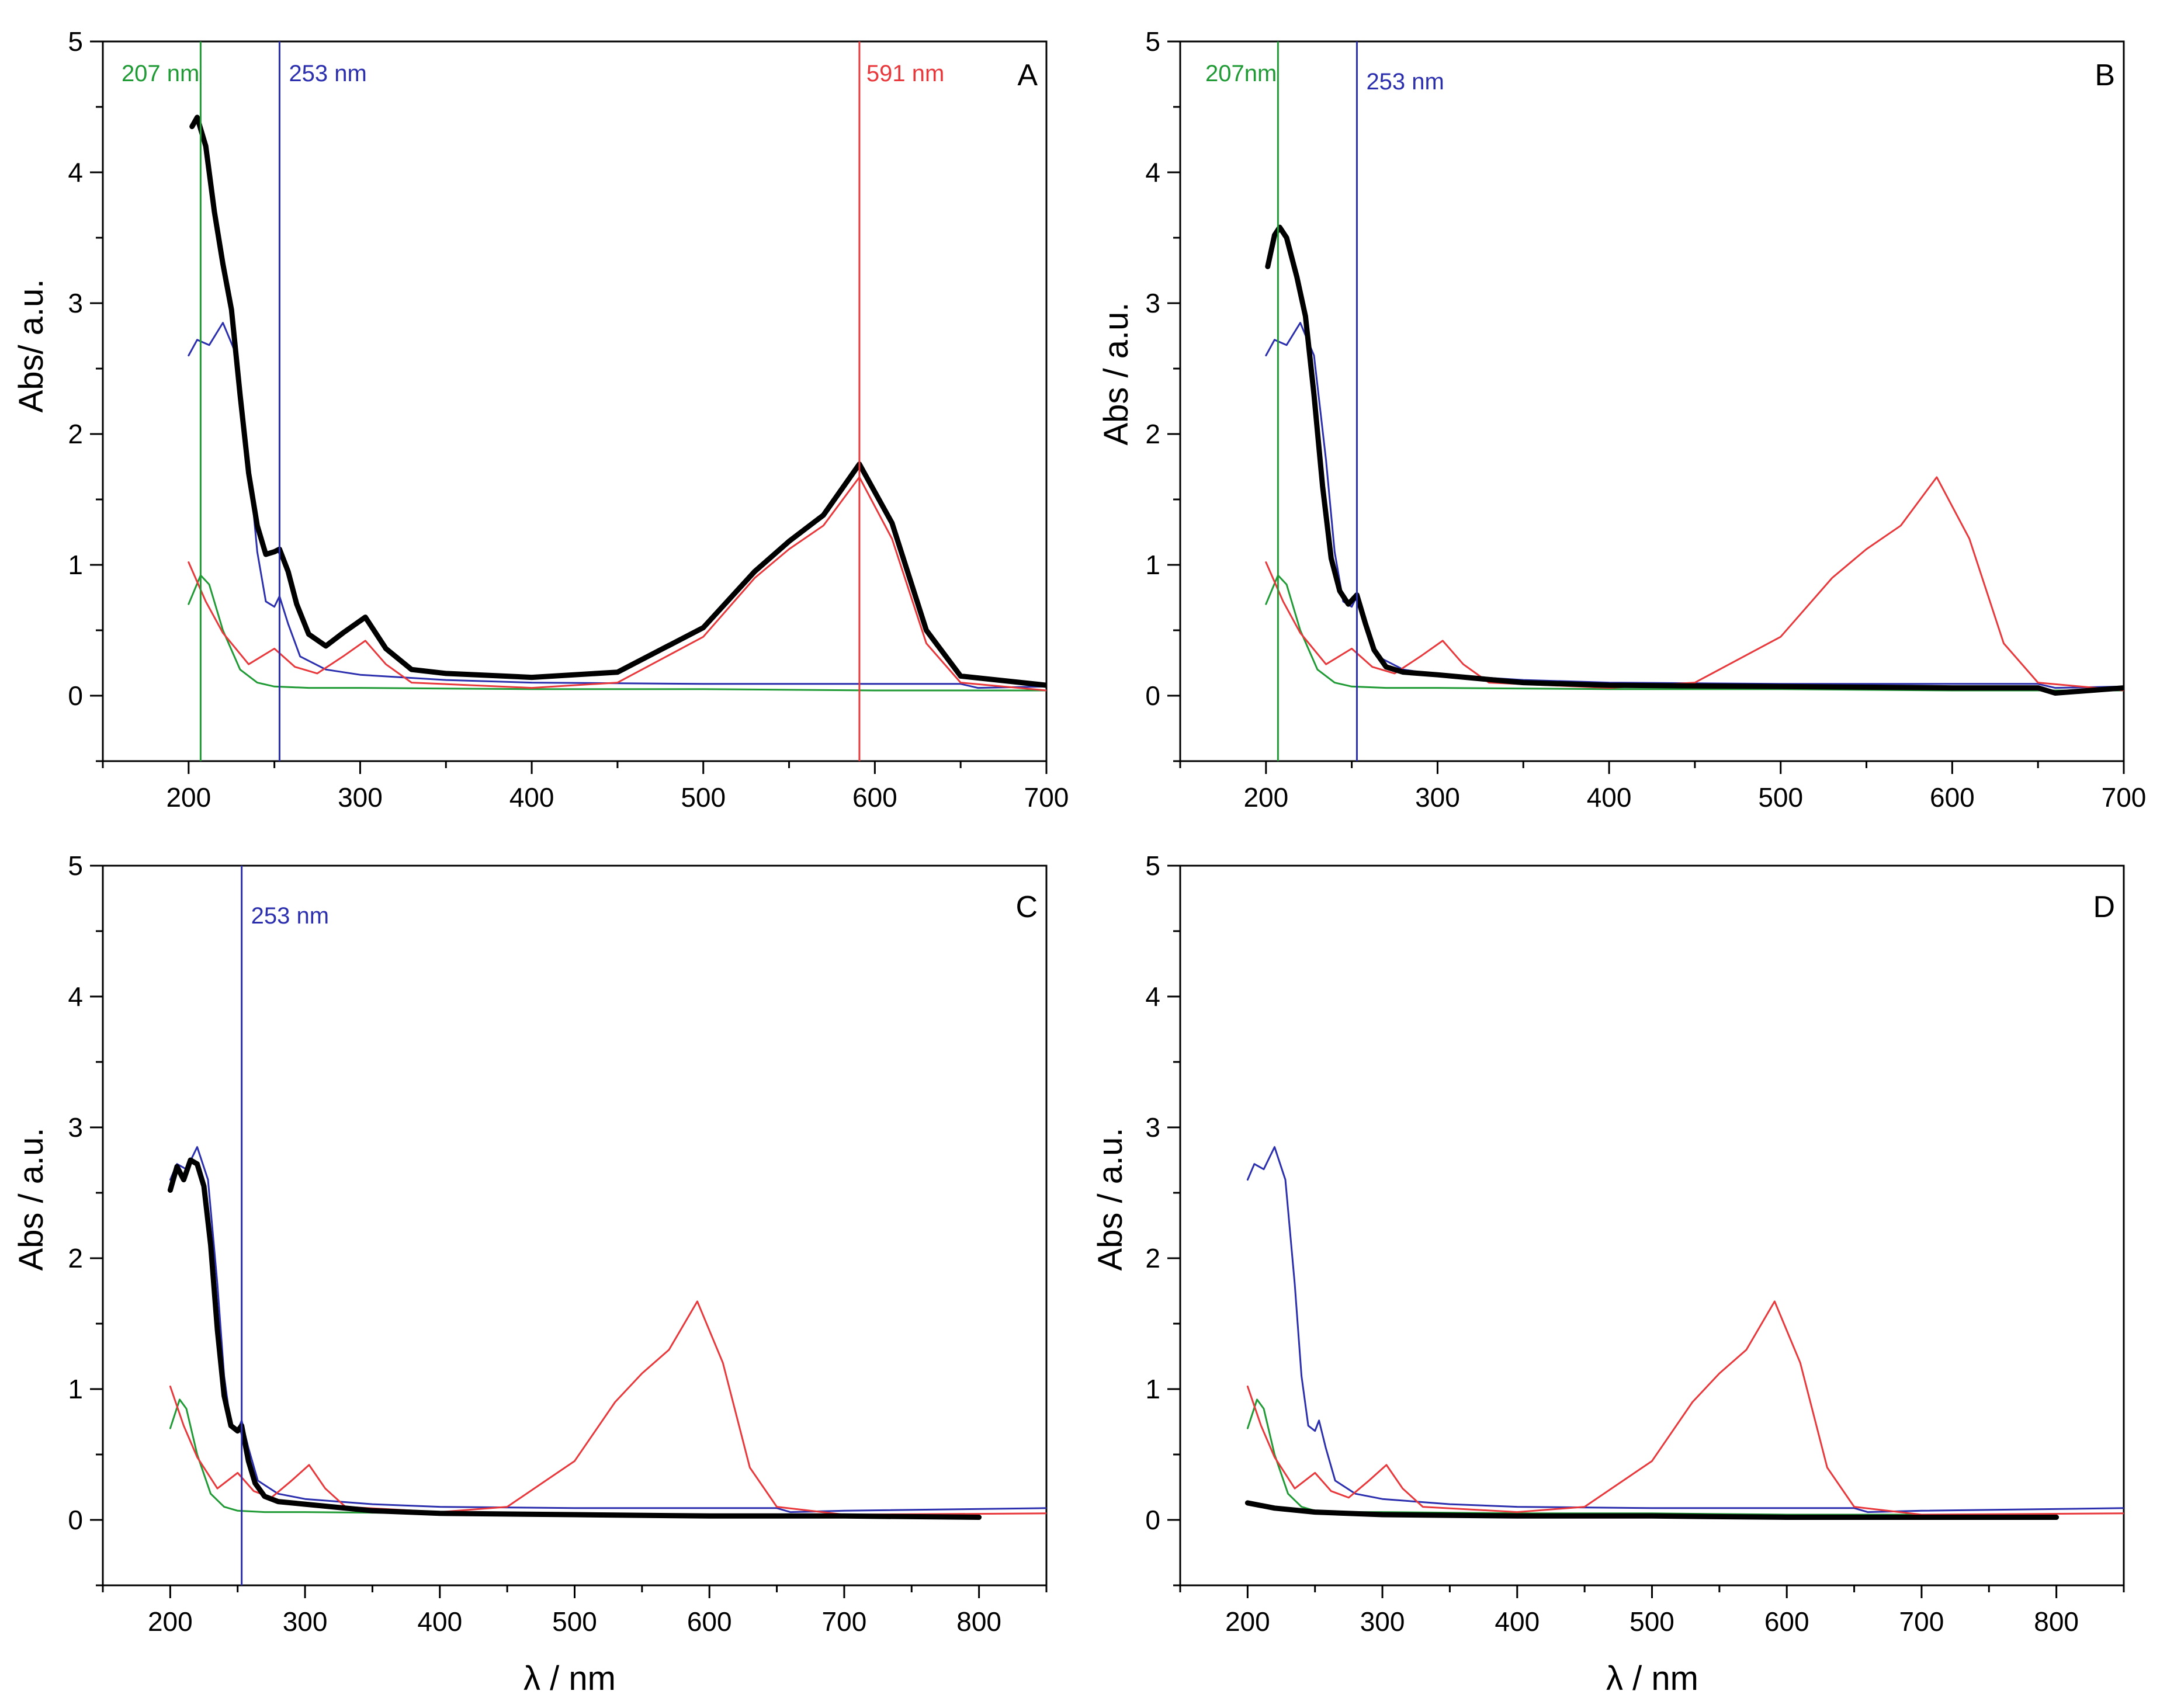  What do you see at coordinates (1241, 73) in the screenshot?
I see `marker-label: 207nm` at bounding box center [1241, 73].